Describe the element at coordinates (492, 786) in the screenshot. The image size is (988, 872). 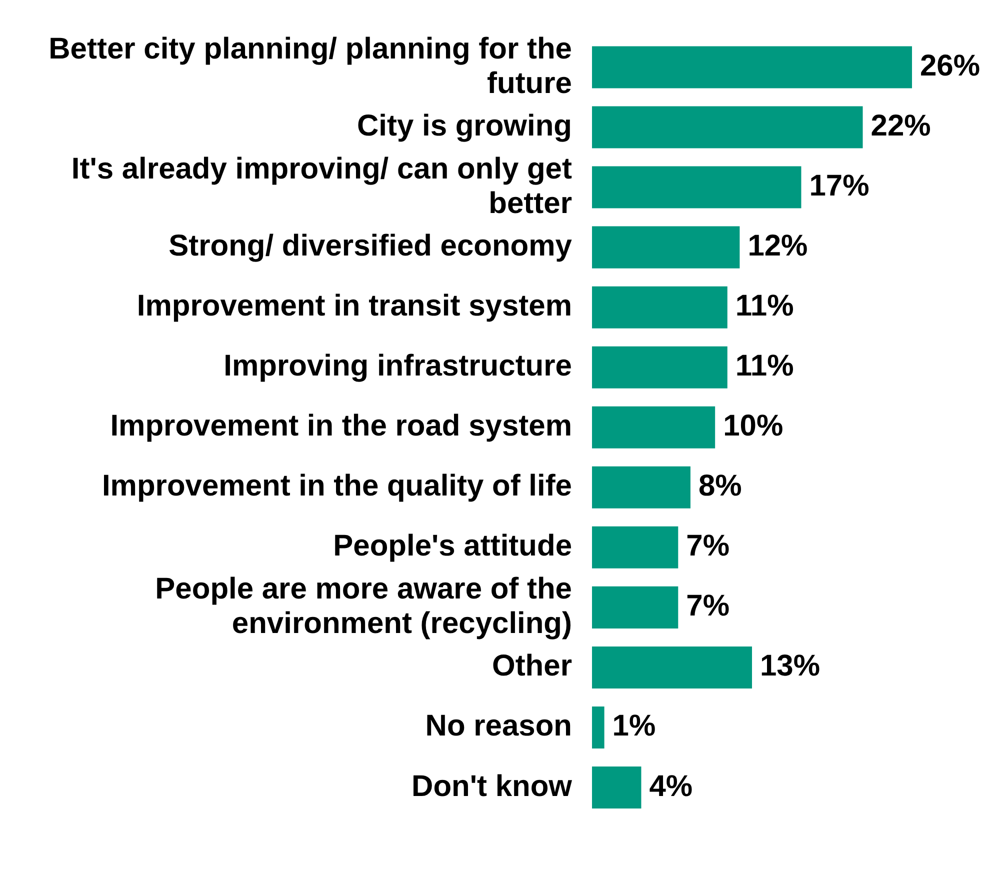
I see `y-tick-label: Don't know` at that location.